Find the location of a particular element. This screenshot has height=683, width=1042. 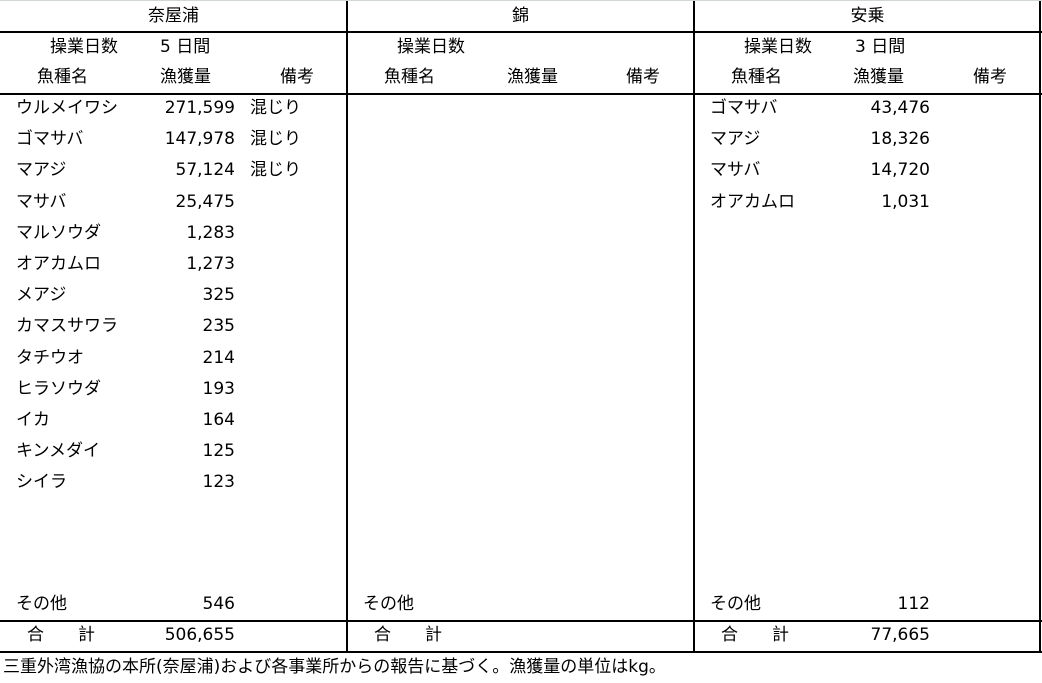

fish-name: ウルメイワシ is located at coordinates (67, 108).